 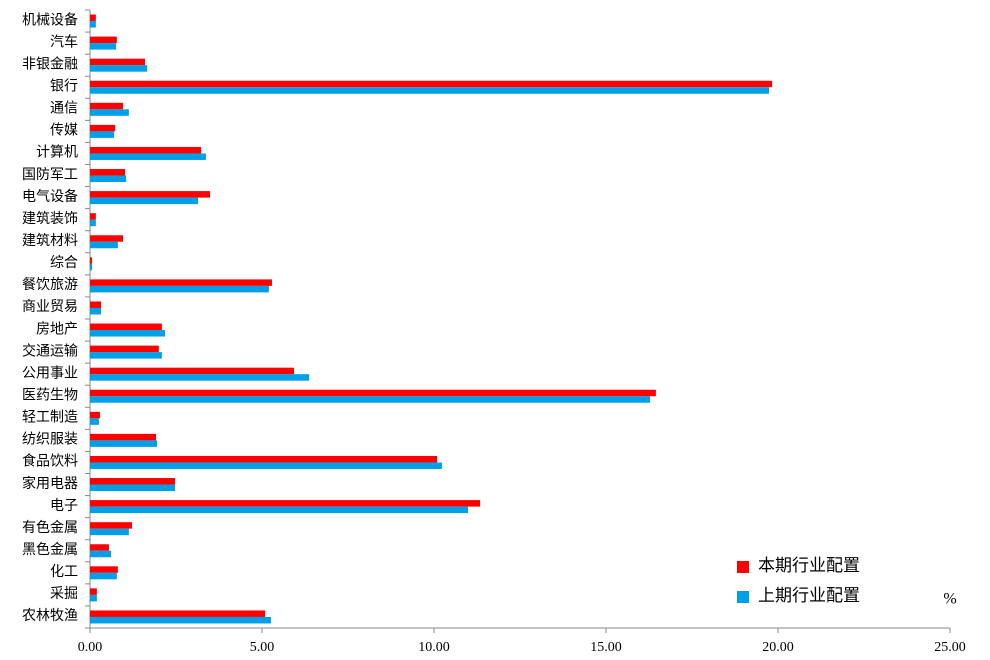 What do you see at coordinates (50, 549) in the screenshot?
I see `y-tick-label: 黑色金属` at bounding box center [50, 549].